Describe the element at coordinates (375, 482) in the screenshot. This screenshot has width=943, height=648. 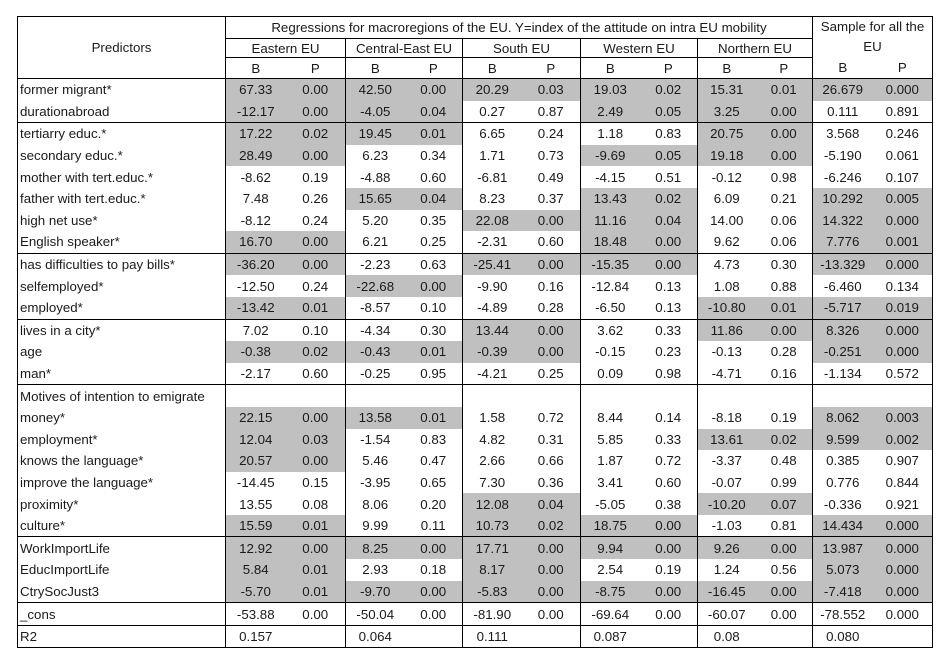
I see `coef-b-cell: -3.95` at that location.